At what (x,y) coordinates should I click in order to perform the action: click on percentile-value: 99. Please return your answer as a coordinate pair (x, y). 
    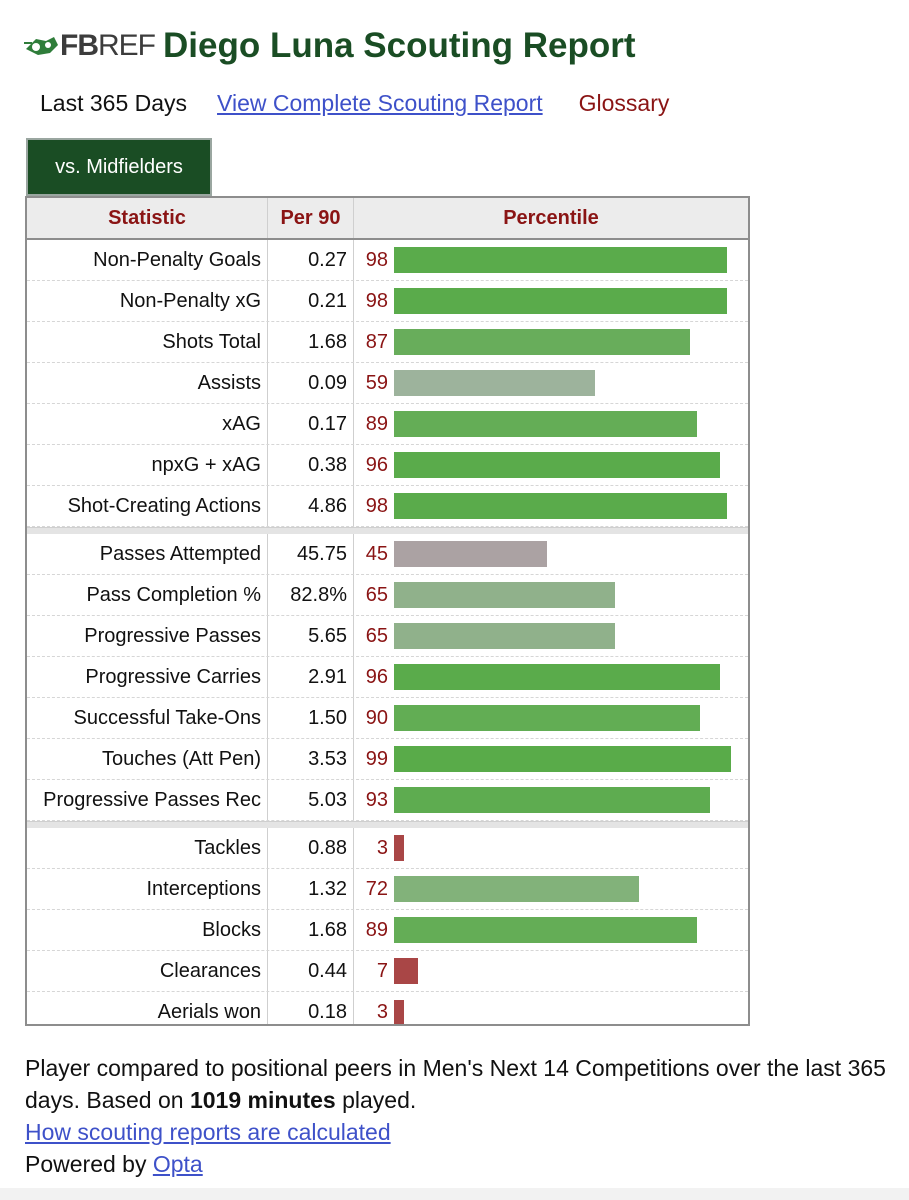
    Looking at the image, I should click on (376, 758).